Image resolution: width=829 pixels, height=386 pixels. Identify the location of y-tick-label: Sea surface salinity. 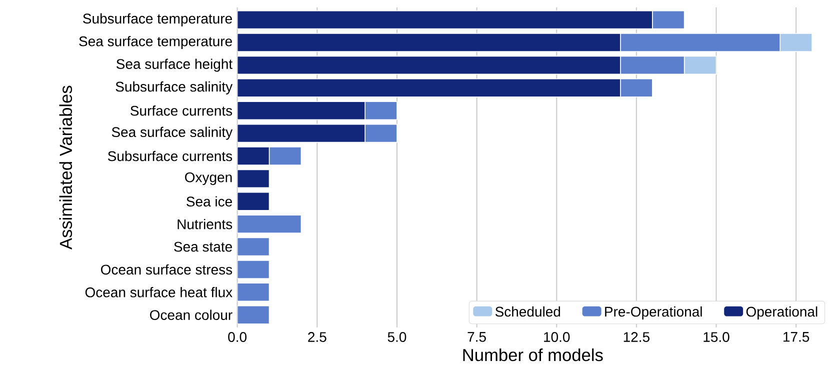
(172, 133).